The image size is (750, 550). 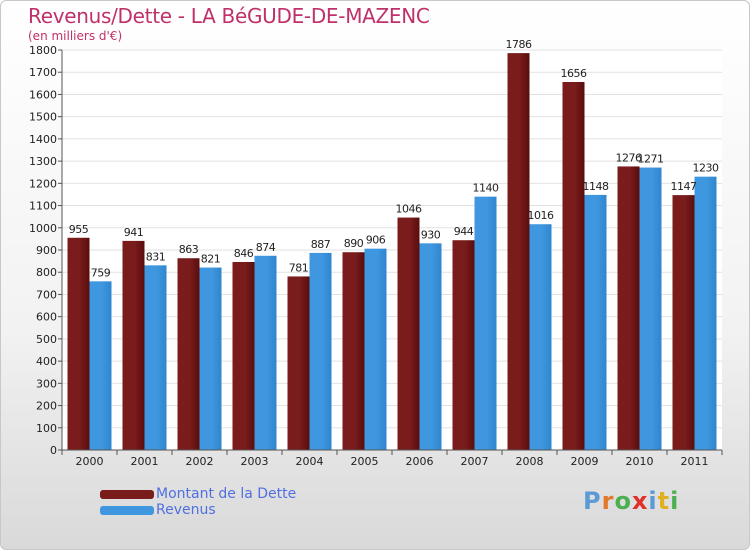 What do you see at coordinates (46, 406) in the screenshot?
I see `y-tick-label: 200` at bounding box center [46, 406].